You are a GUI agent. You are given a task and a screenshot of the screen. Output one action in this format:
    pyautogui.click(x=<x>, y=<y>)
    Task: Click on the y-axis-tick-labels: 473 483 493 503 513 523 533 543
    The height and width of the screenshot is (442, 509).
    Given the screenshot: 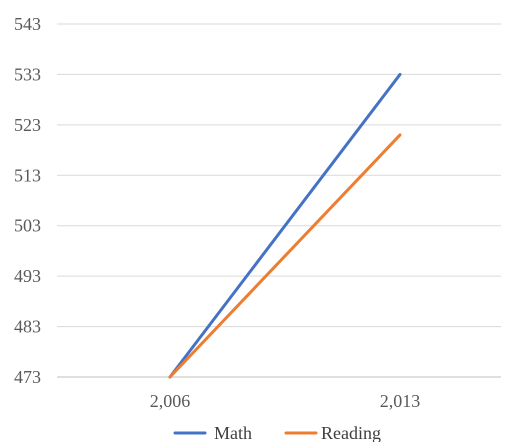 What is the action you would take?
    pyautogui.click(x=27, y=200)
    